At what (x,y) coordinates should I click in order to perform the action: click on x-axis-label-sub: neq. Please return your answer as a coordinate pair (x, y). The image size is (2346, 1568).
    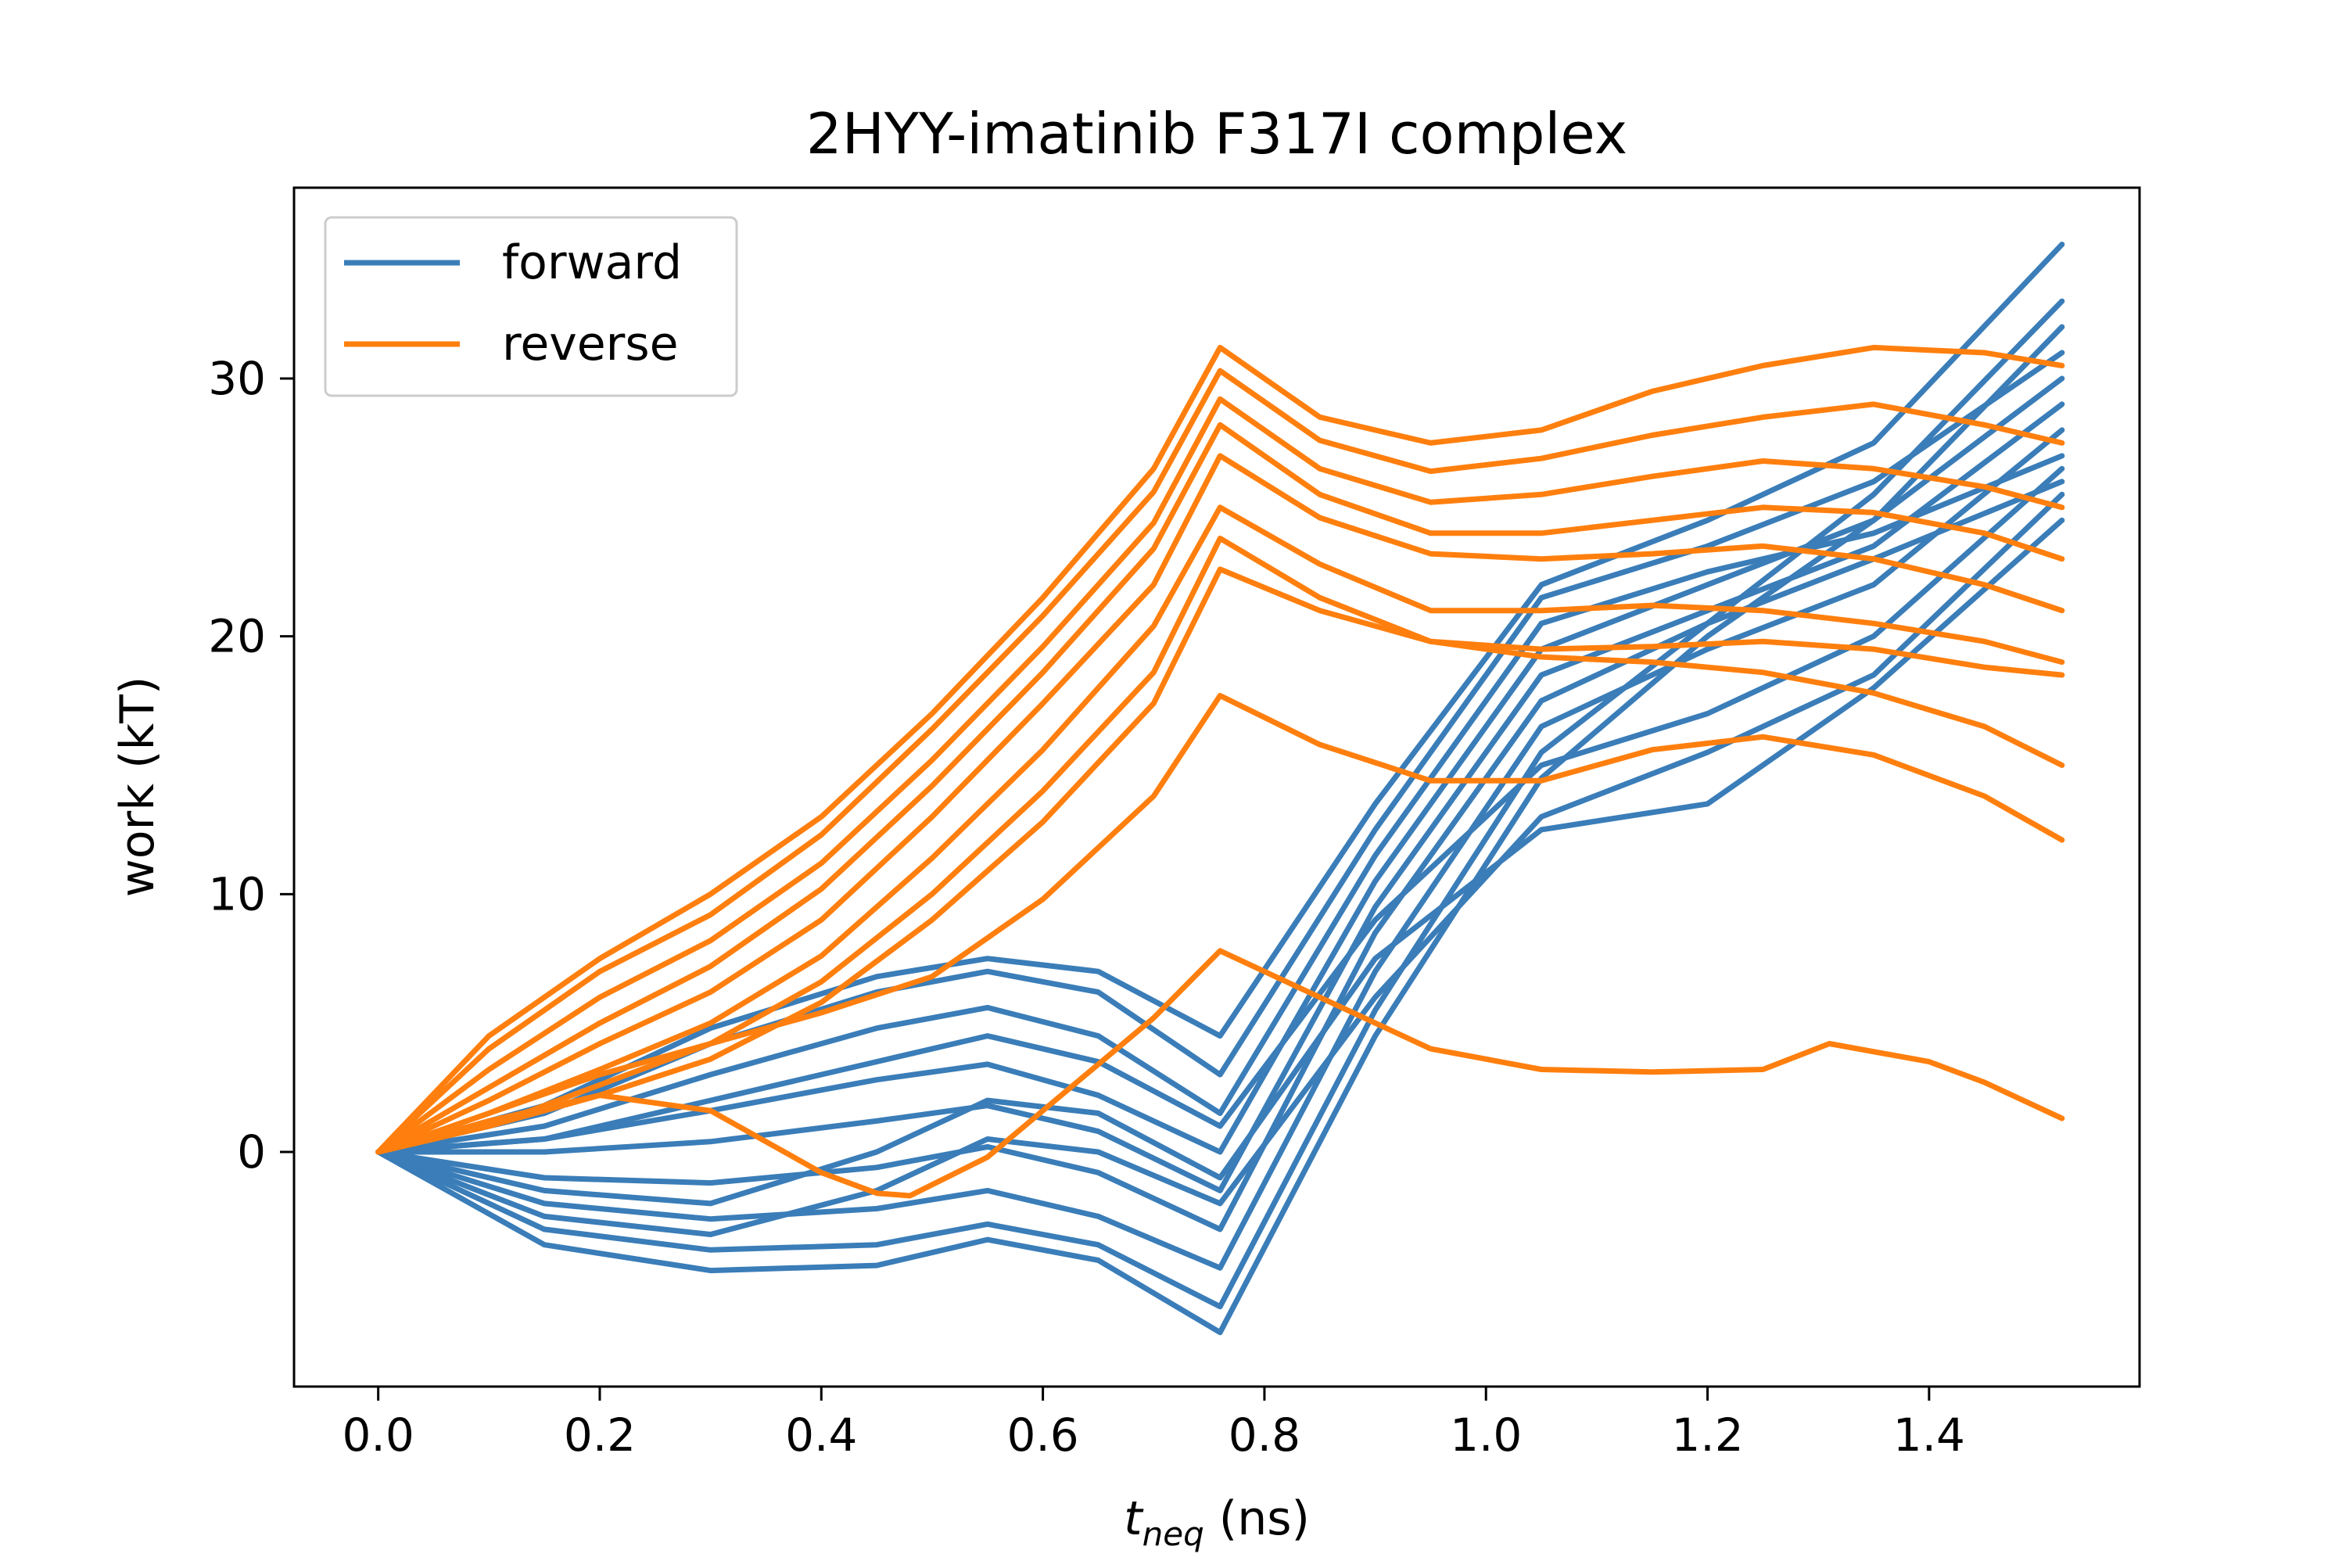
    Looking at the image, I should click on (1173, 1534).